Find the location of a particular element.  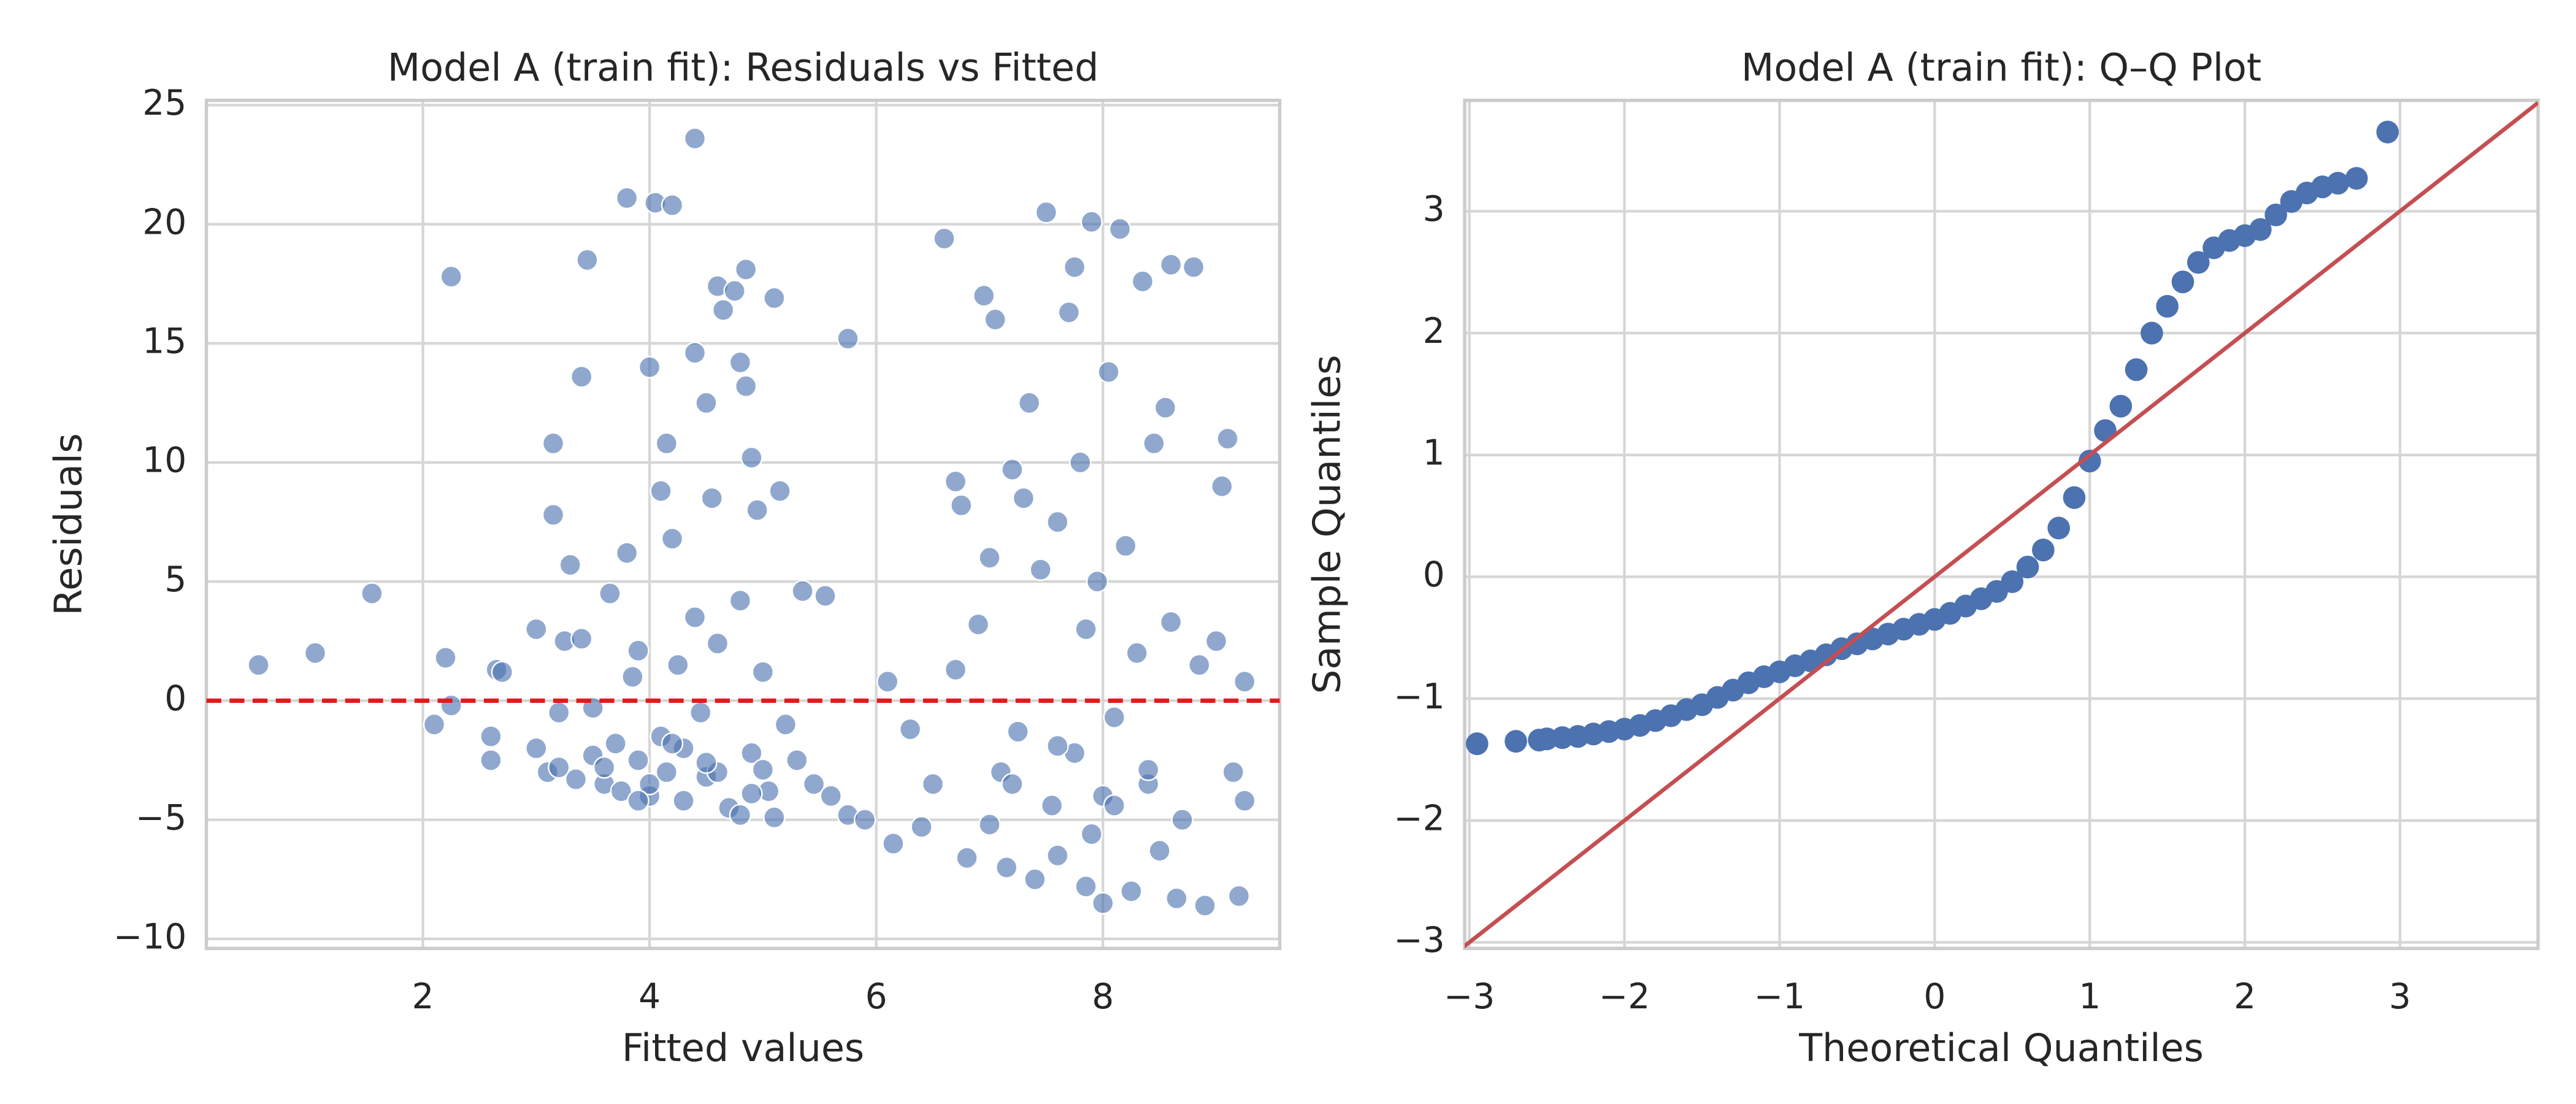

y-axis-label: Residuals is located at coordinates (68, 524).